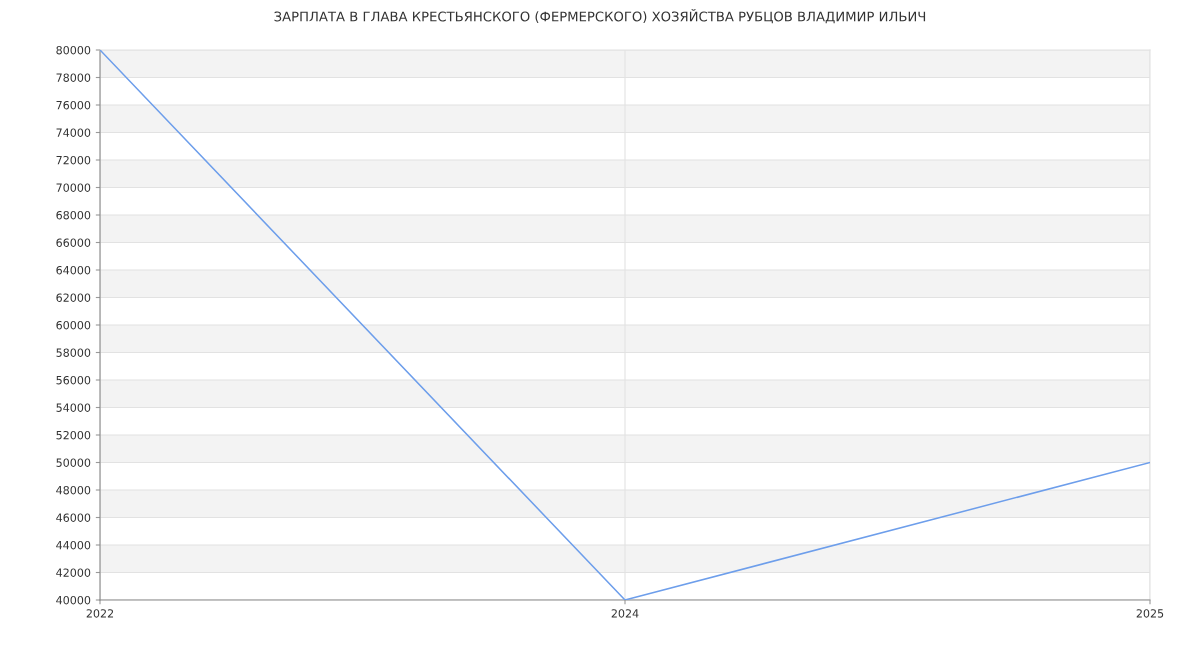 The width and height of the screenshot is (1200, 650). Describe the element at coordinates (73, 380) in the screenshot. I see `y-tick-label: 56000` at that location.